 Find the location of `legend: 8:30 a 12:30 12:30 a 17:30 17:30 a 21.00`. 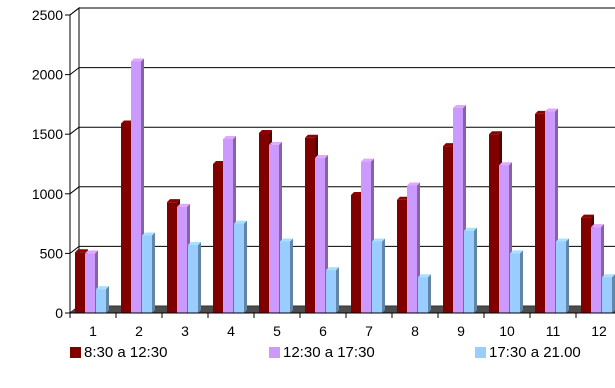

legend: 8:30 a 12:30 12:30 a 17:30 17:30 a 21.00 is located at coordinates (307, 352).